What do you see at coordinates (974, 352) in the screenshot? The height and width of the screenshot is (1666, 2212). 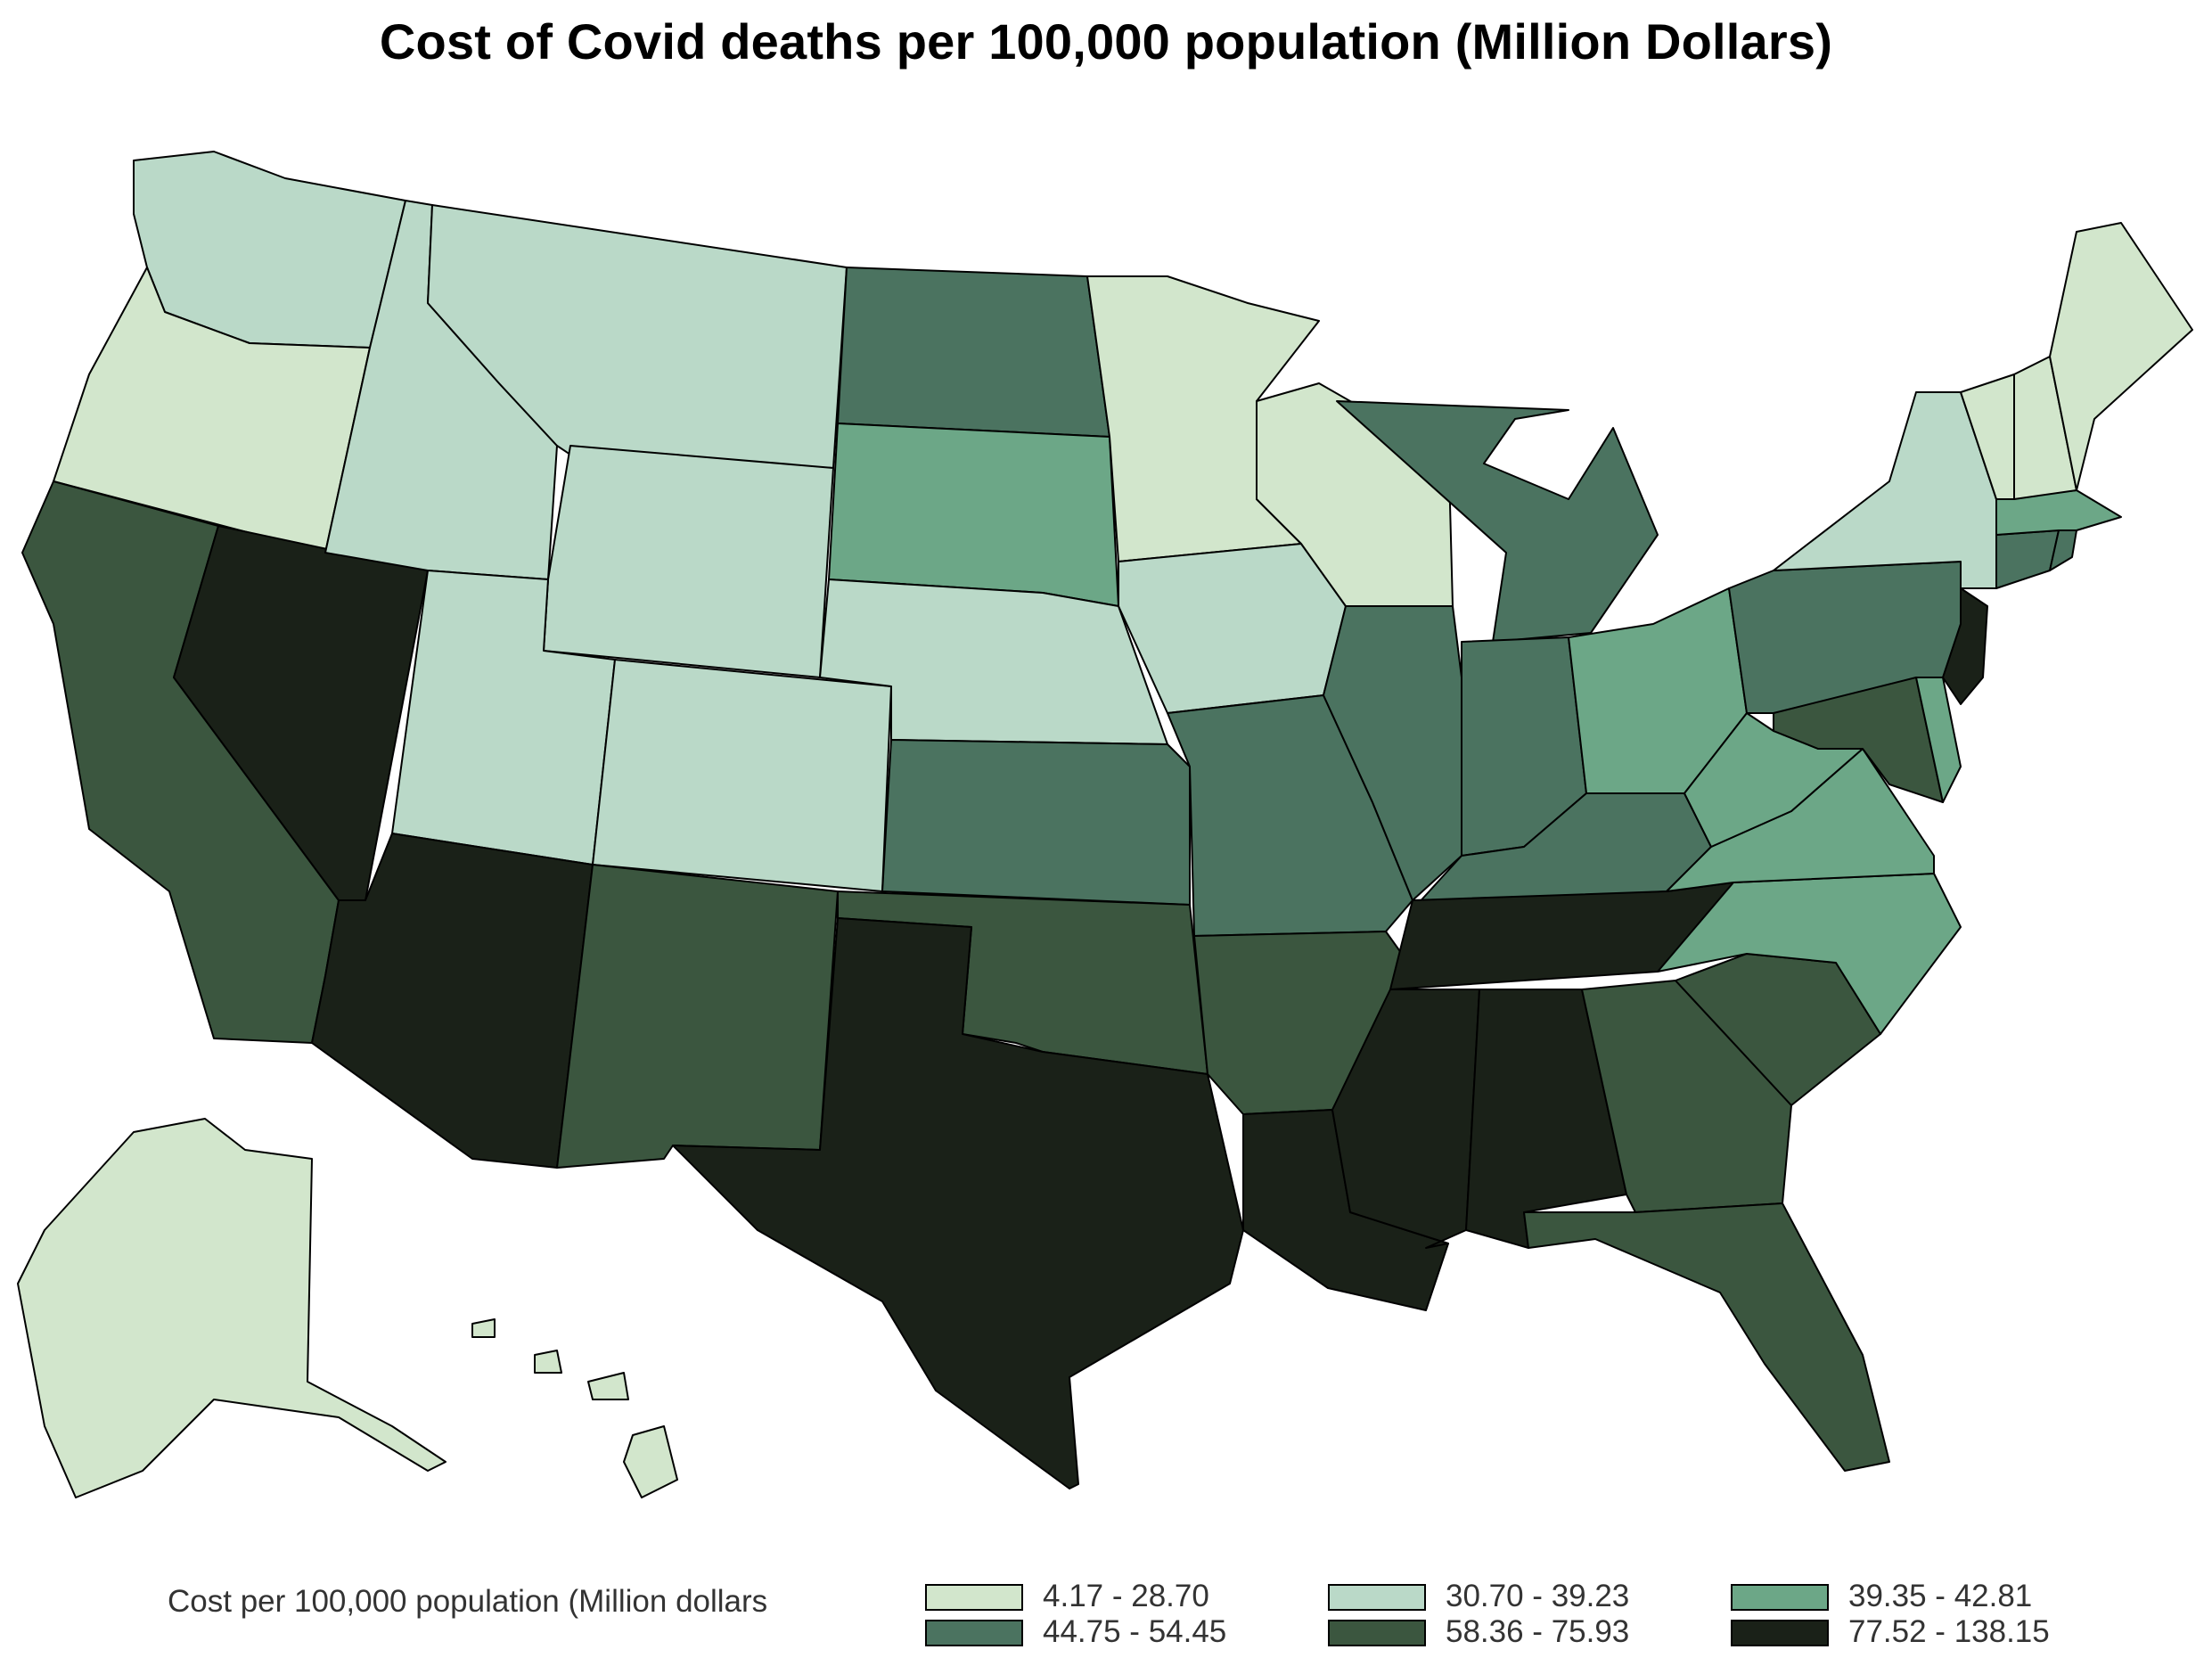 I see `state-ND` at bounding box center [974, 352].